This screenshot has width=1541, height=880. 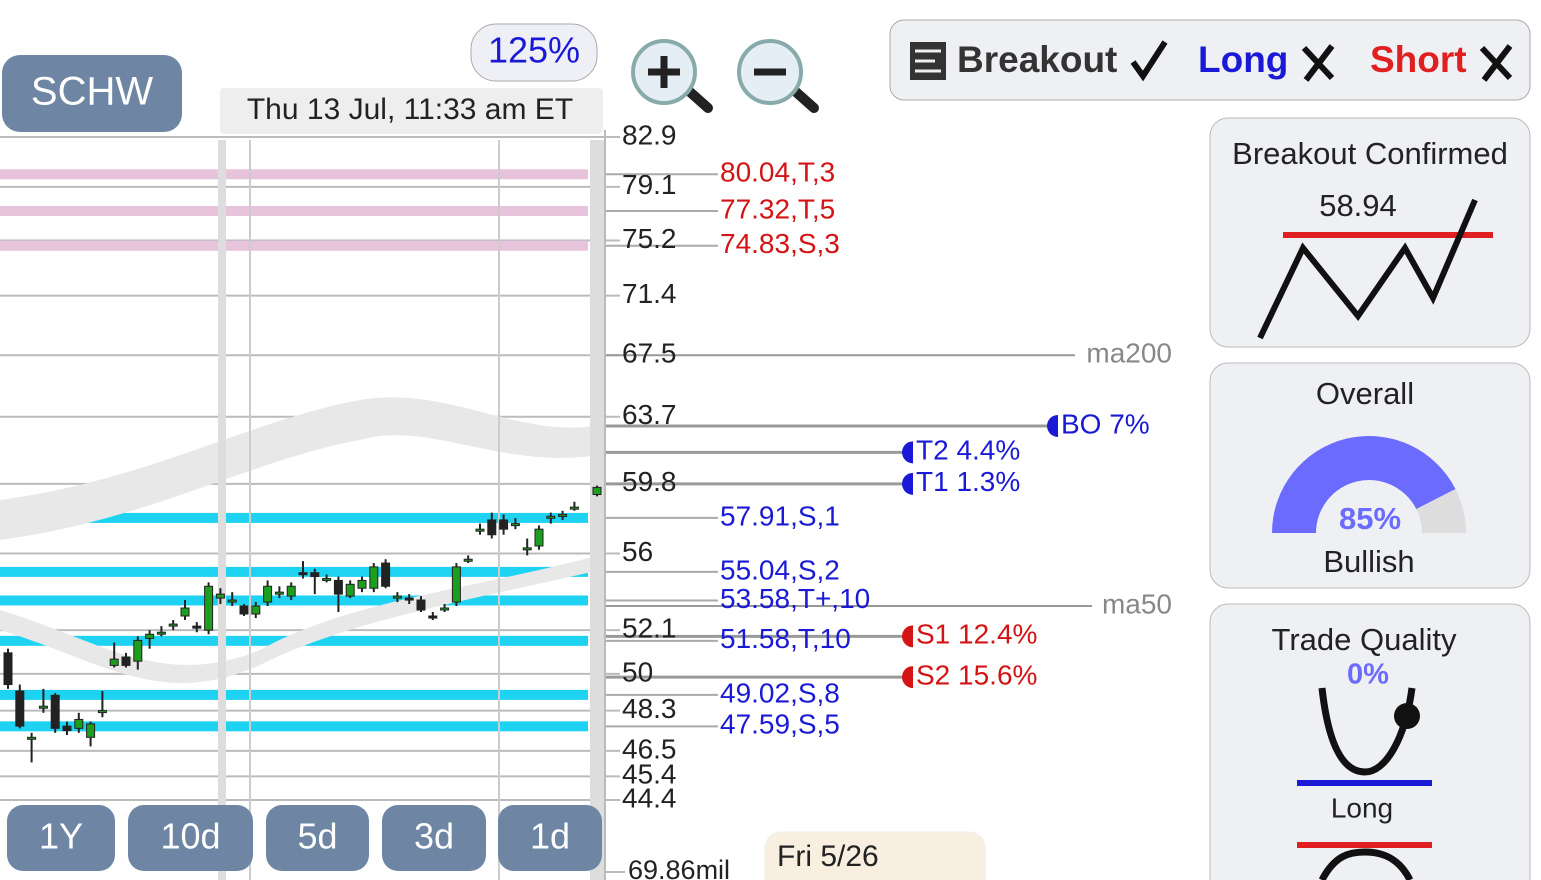 I want to click on y-tick-label: 79.1, so click(x=649, y=184).